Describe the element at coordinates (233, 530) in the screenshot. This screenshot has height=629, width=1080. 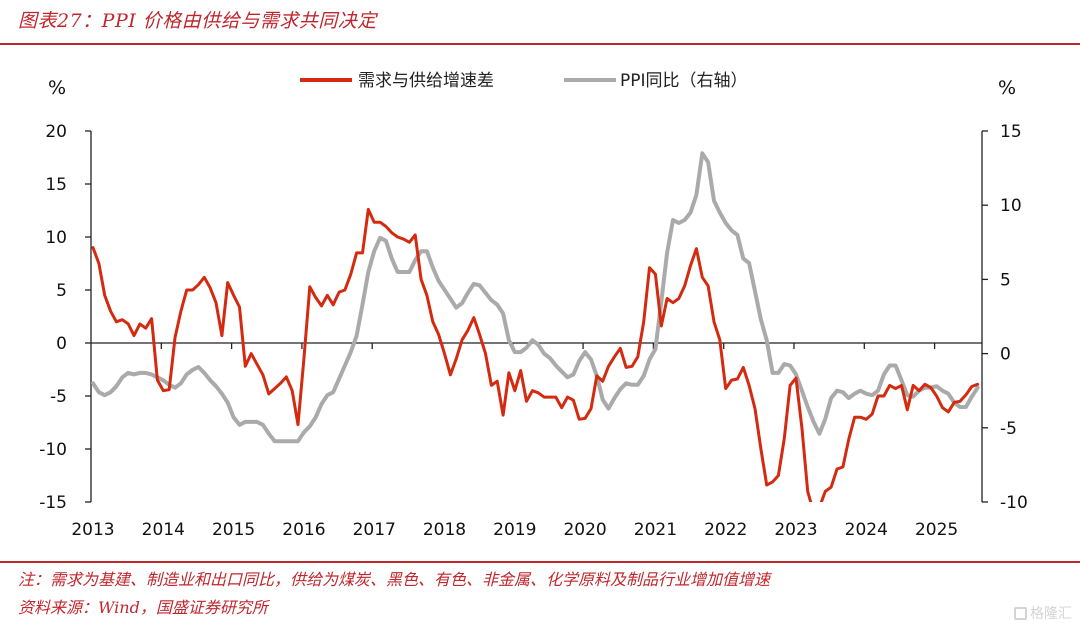
I see `x-tick-label: 2015` at that location.